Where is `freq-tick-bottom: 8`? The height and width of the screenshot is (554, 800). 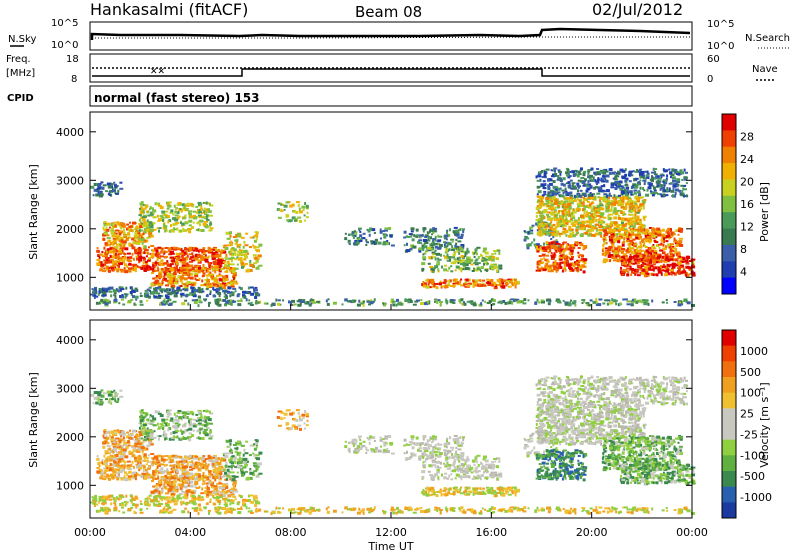 freq-tick-bottom: 8 is located at coordinates (74, 79).